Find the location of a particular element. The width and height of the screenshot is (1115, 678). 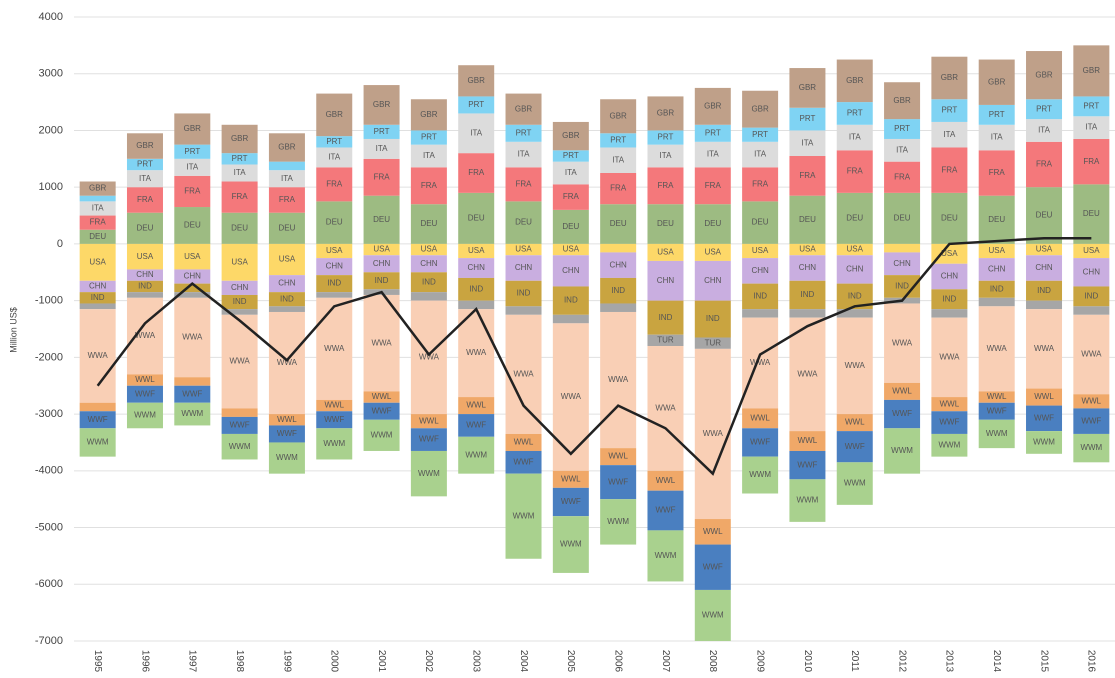

segment-label: WWF is located at coordinates (1044, 417).